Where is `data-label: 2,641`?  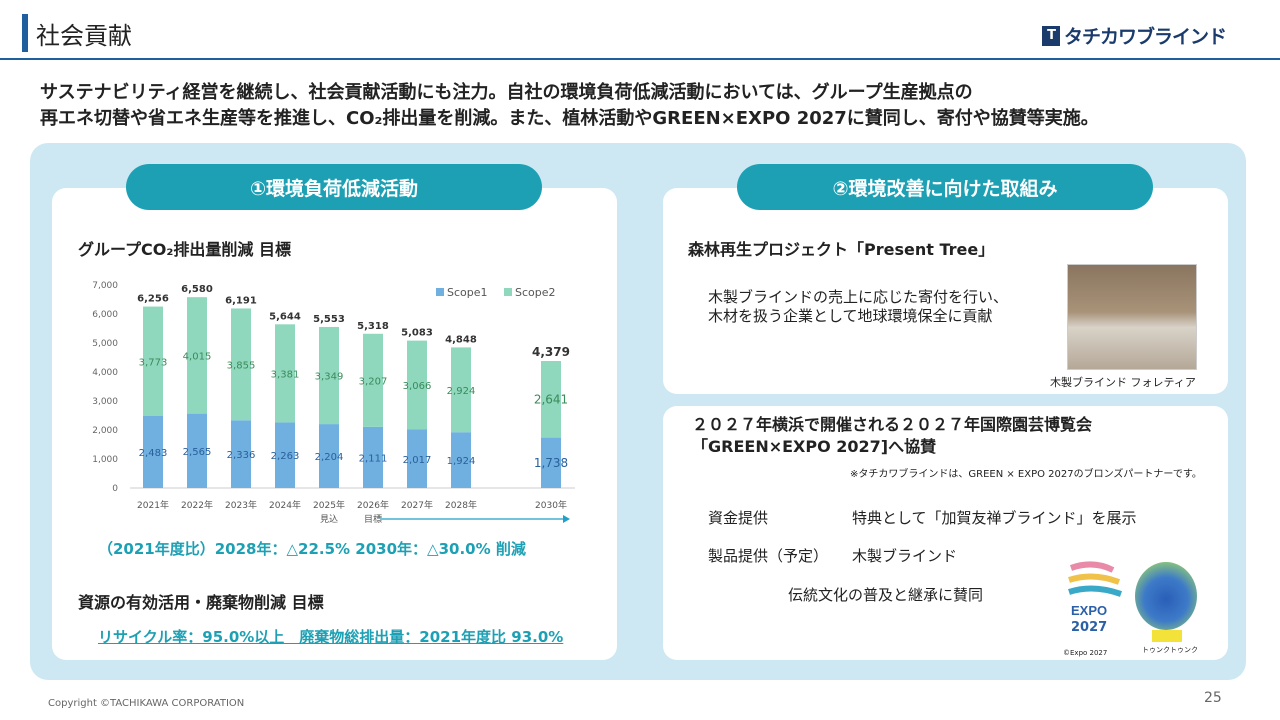
data-label: 2,641 is located at coordinates (551, 399).